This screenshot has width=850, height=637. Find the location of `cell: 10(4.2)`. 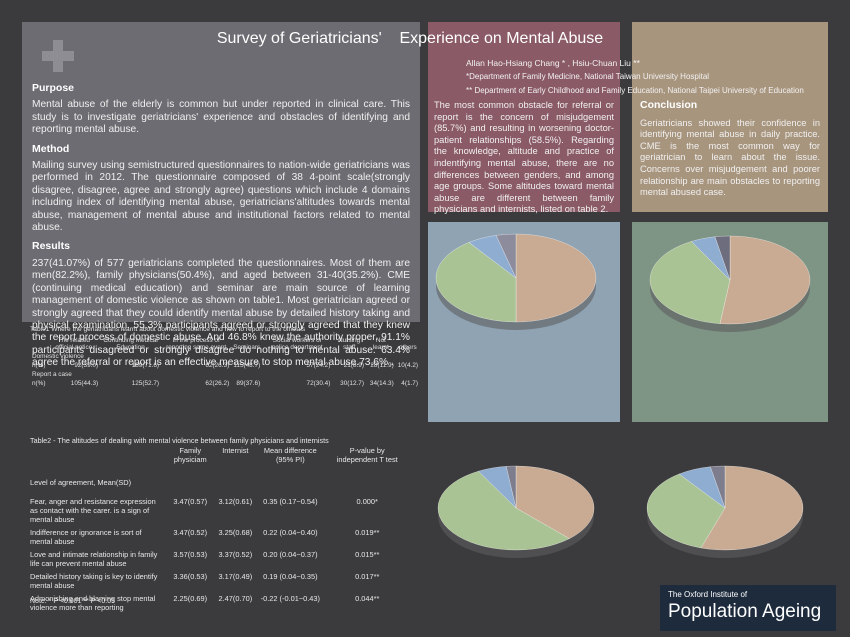

cell: 10(4.2) is located at coordinates (407, 365).